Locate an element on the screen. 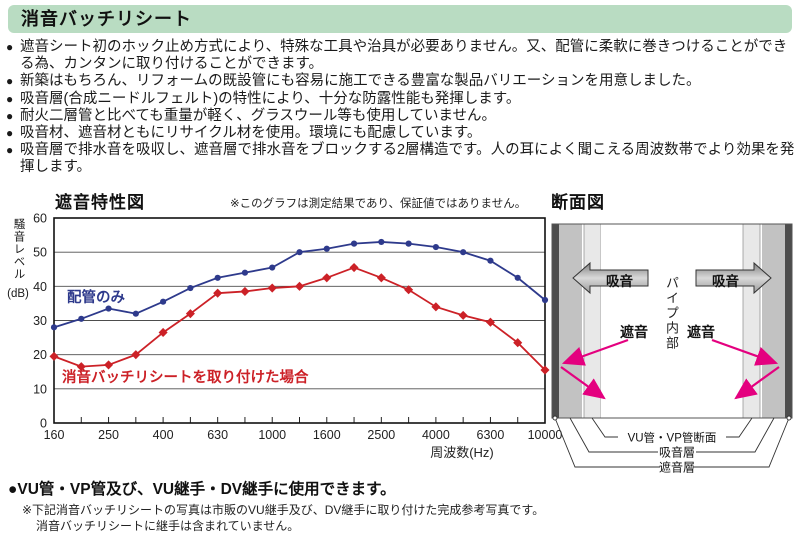  diagram-title: 断面図 is located at coordinates (578, 202).